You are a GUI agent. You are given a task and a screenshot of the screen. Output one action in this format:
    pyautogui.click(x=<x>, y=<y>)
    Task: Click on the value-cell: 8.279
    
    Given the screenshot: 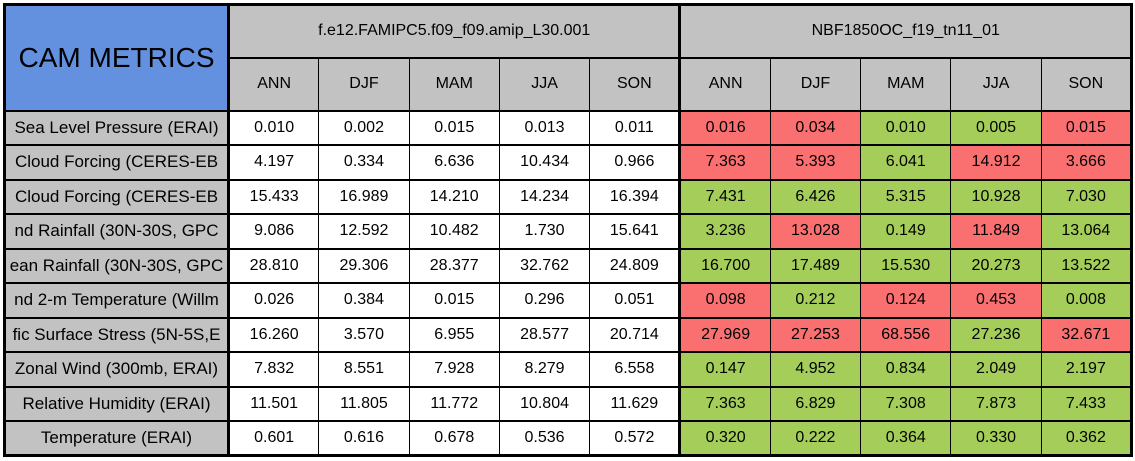 What is the action you would take?
    pyautogui.click(x=544, y=369)
    